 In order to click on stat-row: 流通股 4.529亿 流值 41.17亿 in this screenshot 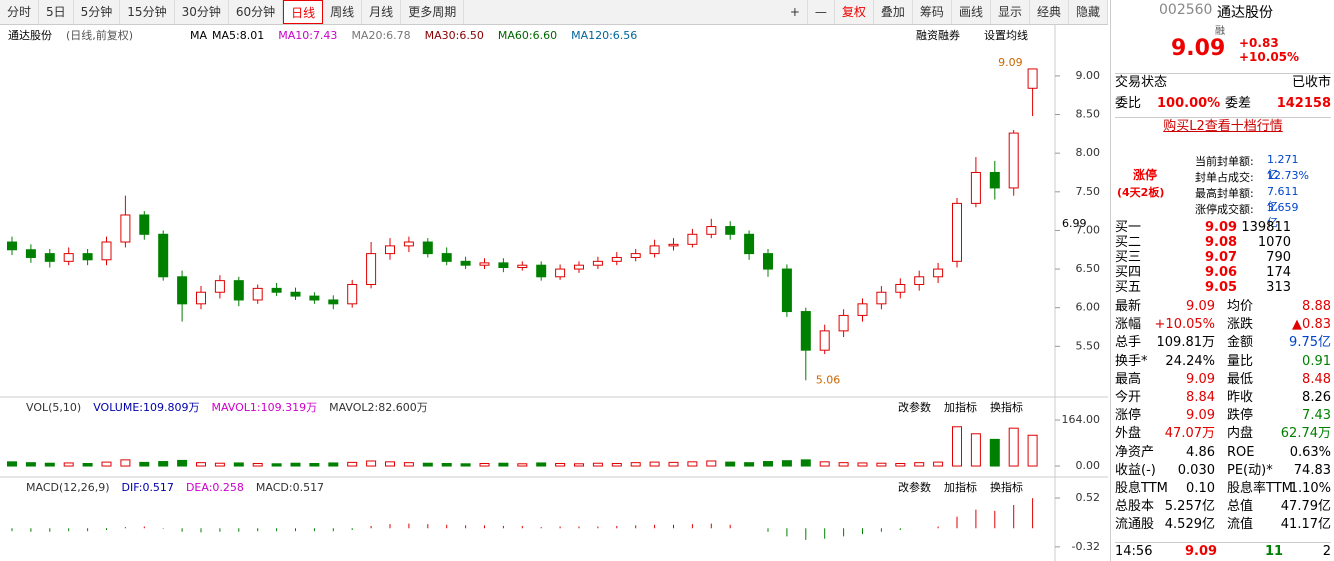, I will do `click(1223, 525)`.